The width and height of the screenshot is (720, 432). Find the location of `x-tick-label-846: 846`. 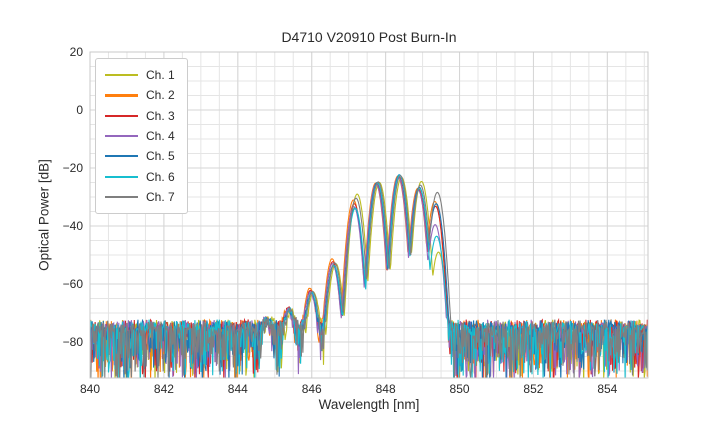

x-tick-label-846: 846 is located at coordinates (312, 389).